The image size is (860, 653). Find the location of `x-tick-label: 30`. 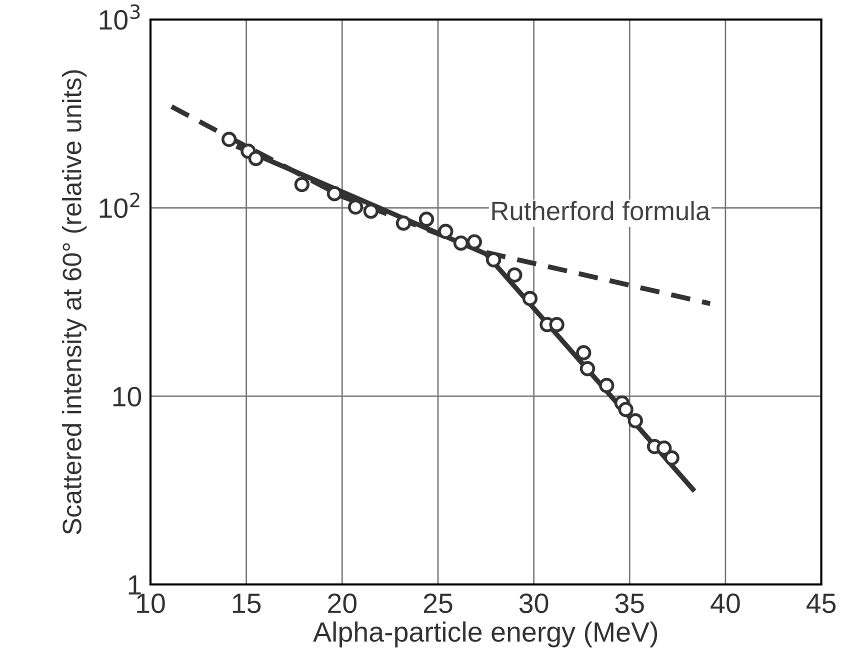

x-tick-label: 30 is located at coordinates (533, 604).